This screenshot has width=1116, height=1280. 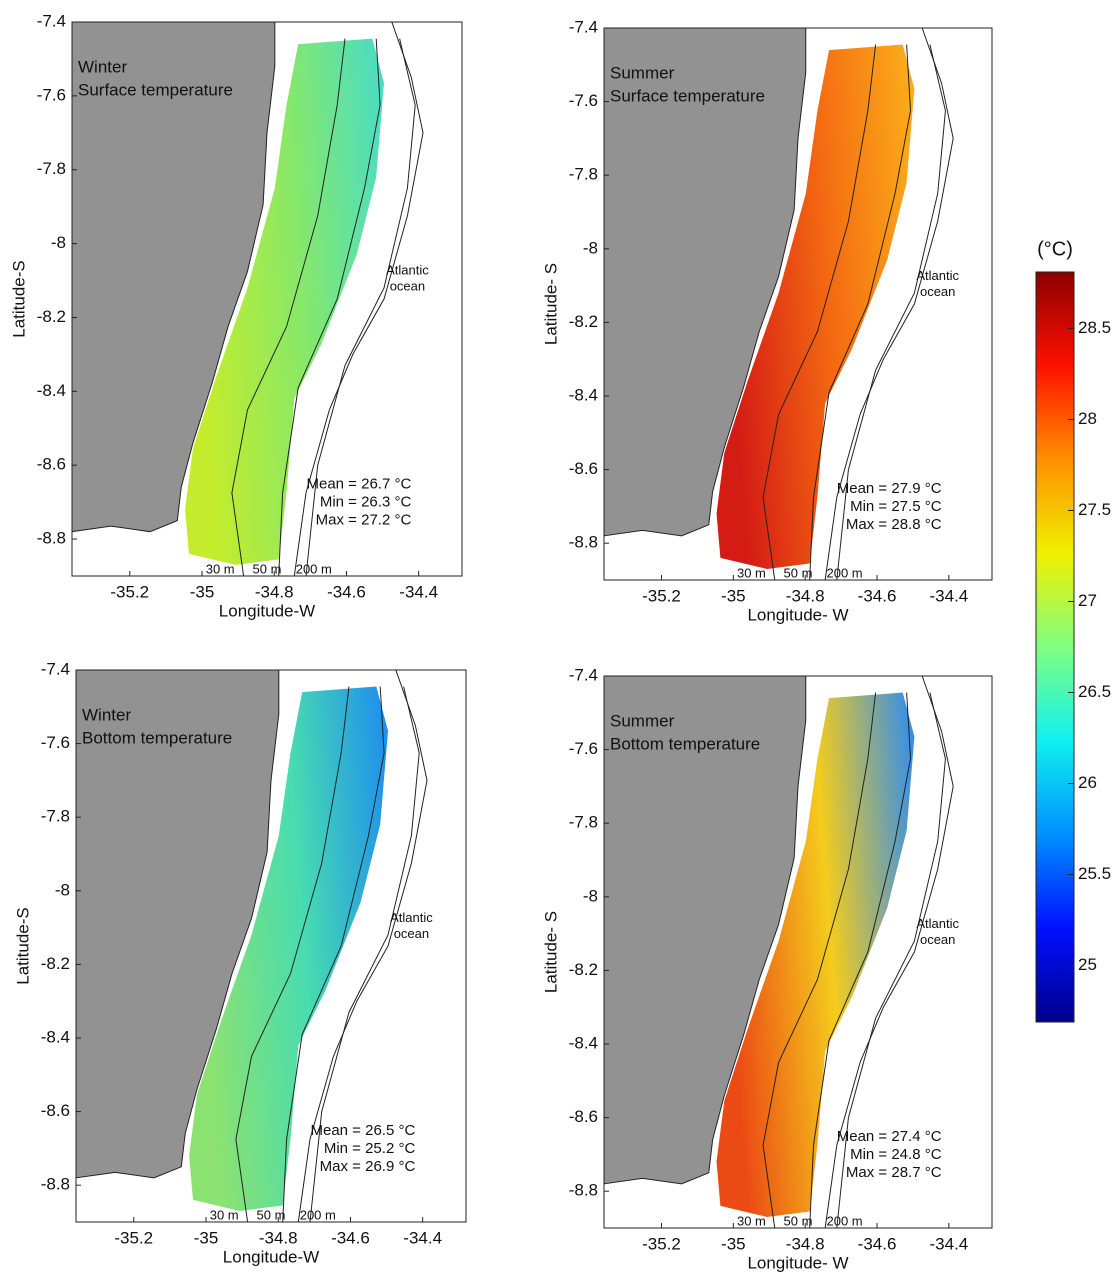 I want to click on colorbar-tick-label: 28.5, so click(x=1094, y=327).